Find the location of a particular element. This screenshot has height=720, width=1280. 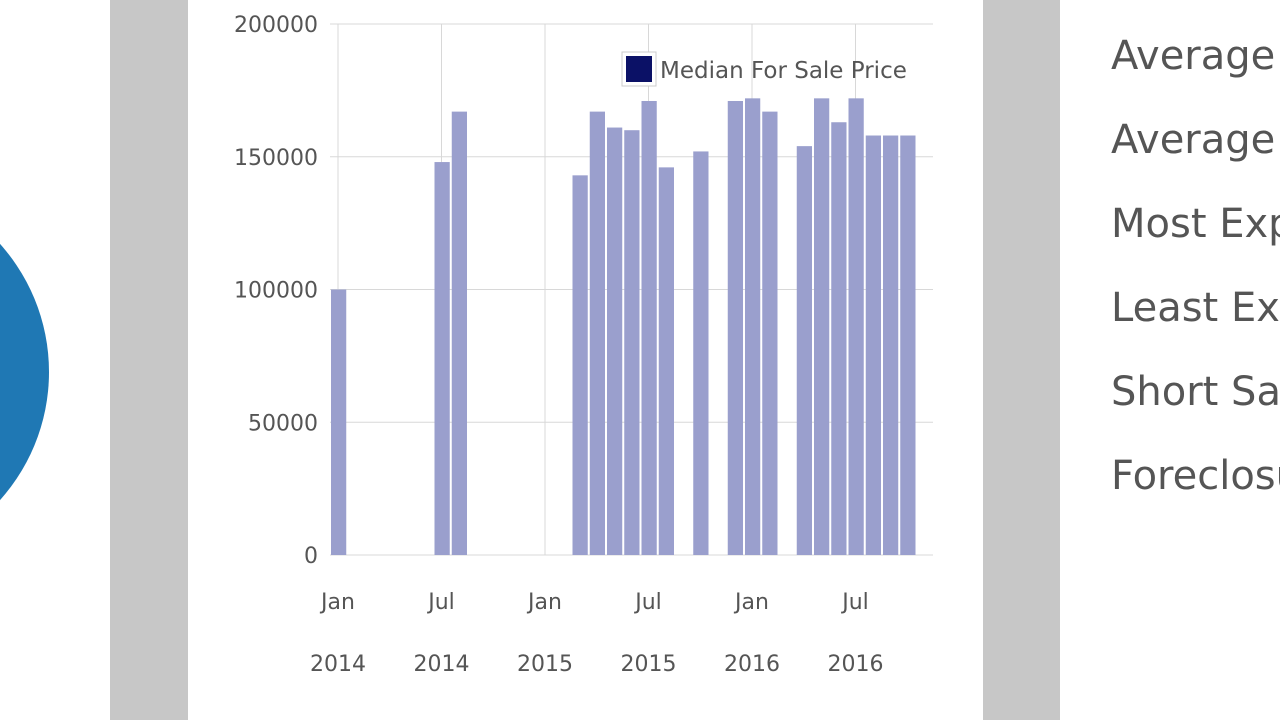

legend-swatch is located at coordinates (639, 69).